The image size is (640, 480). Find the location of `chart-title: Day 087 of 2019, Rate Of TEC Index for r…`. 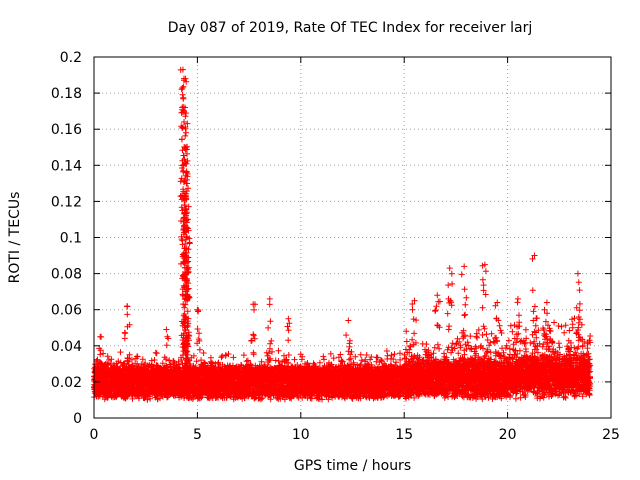

chart-title: Day 087 of 2019, Rate Of TEC Index for r… is located at coordinates (350, 28).